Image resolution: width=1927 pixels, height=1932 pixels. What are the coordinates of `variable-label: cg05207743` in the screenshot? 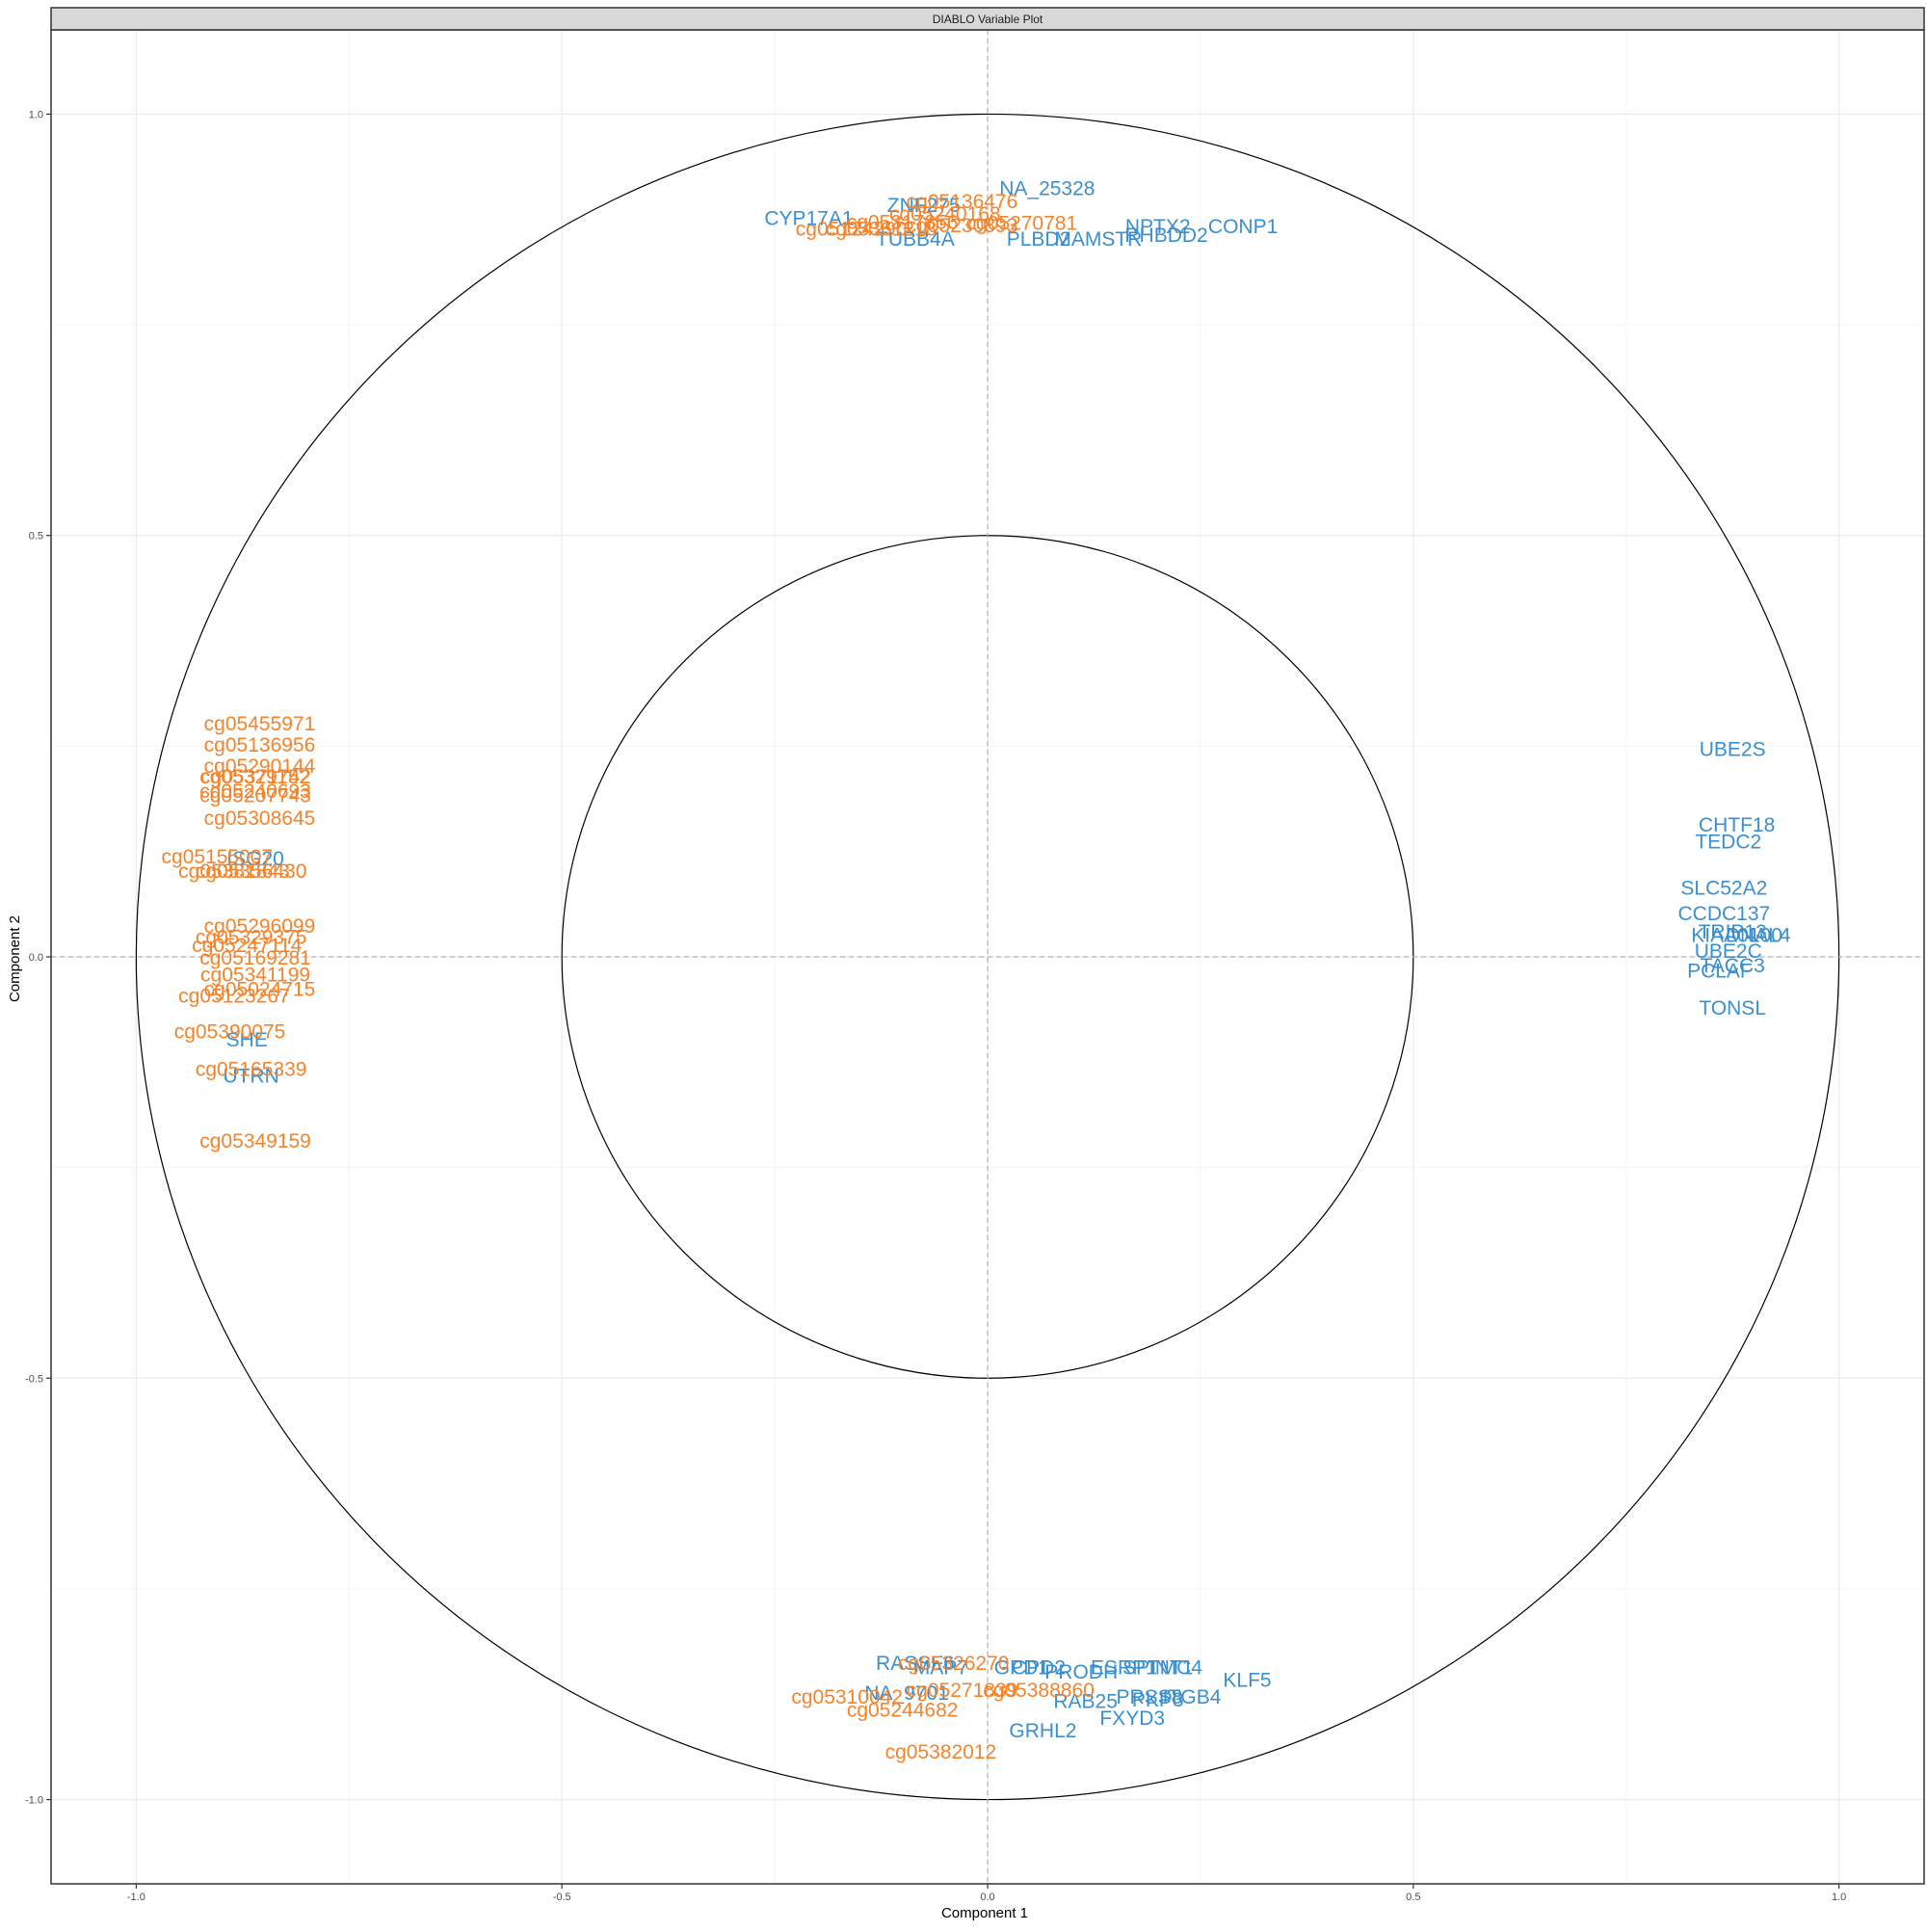 It's located at (255, 795).